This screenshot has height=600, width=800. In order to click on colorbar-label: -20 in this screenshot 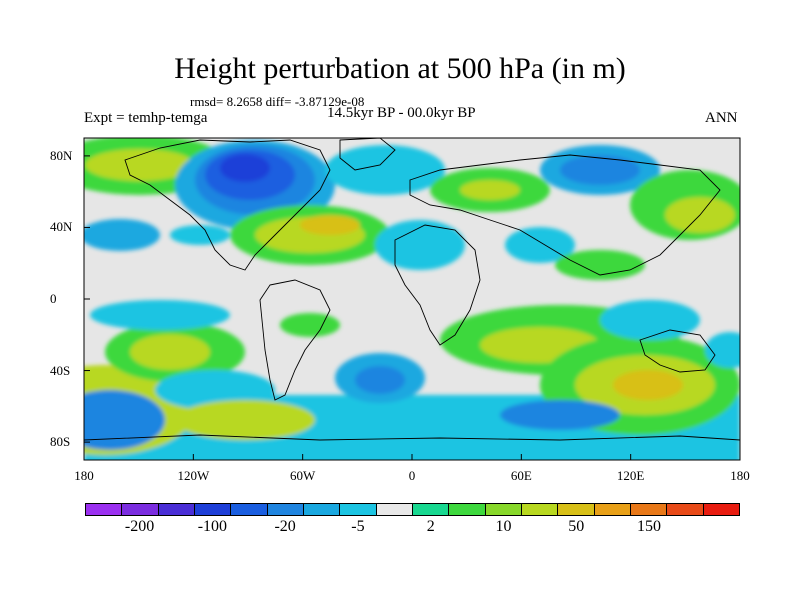, I will do `click(285, 526)`.